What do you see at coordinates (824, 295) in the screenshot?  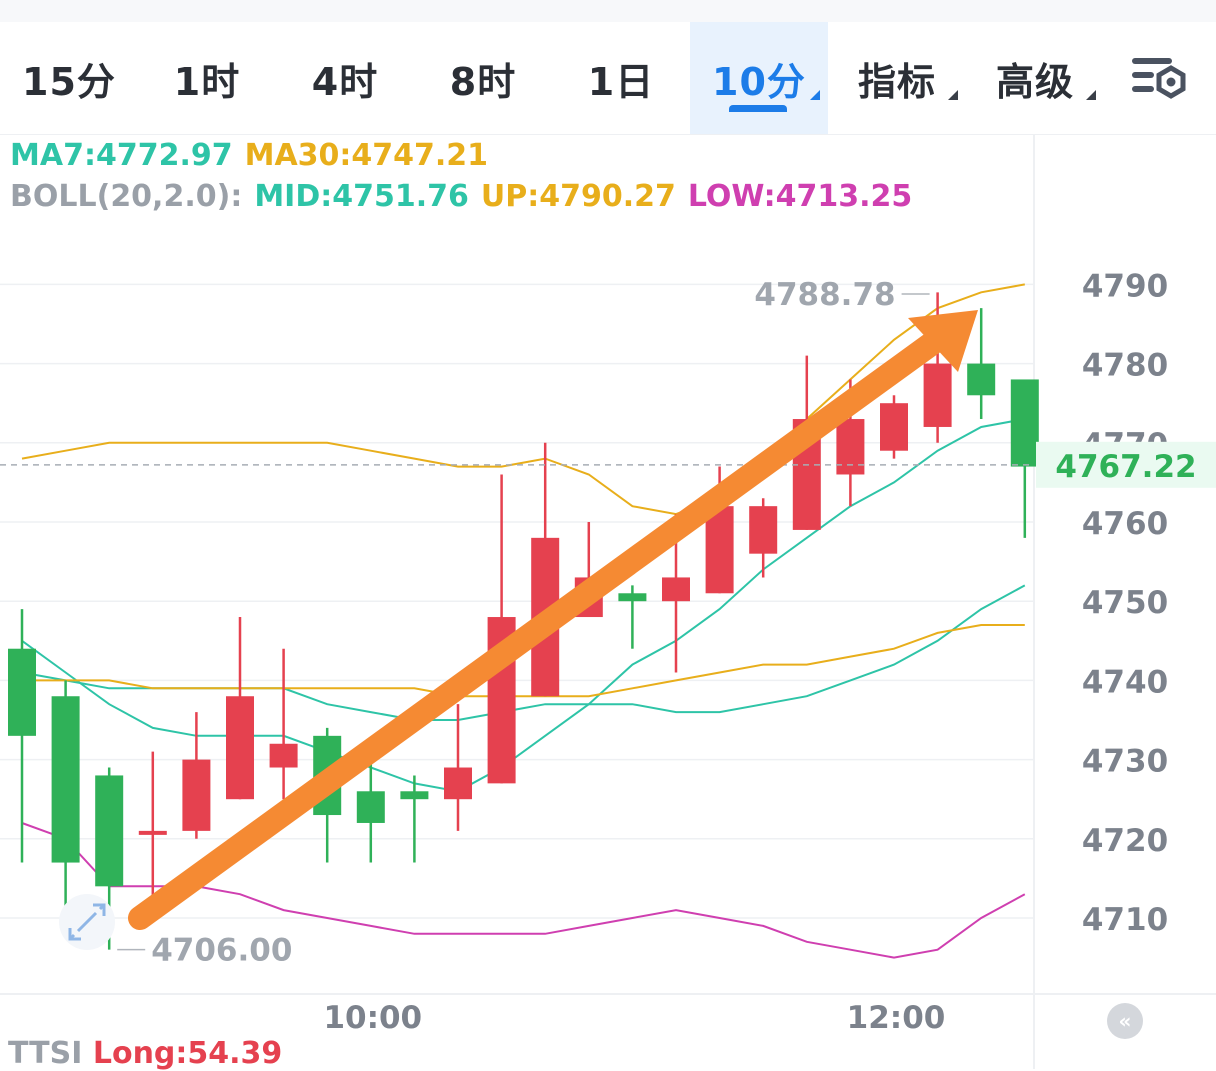 I see `max-price-label: 4788.78` at bounding box center [824, 295].